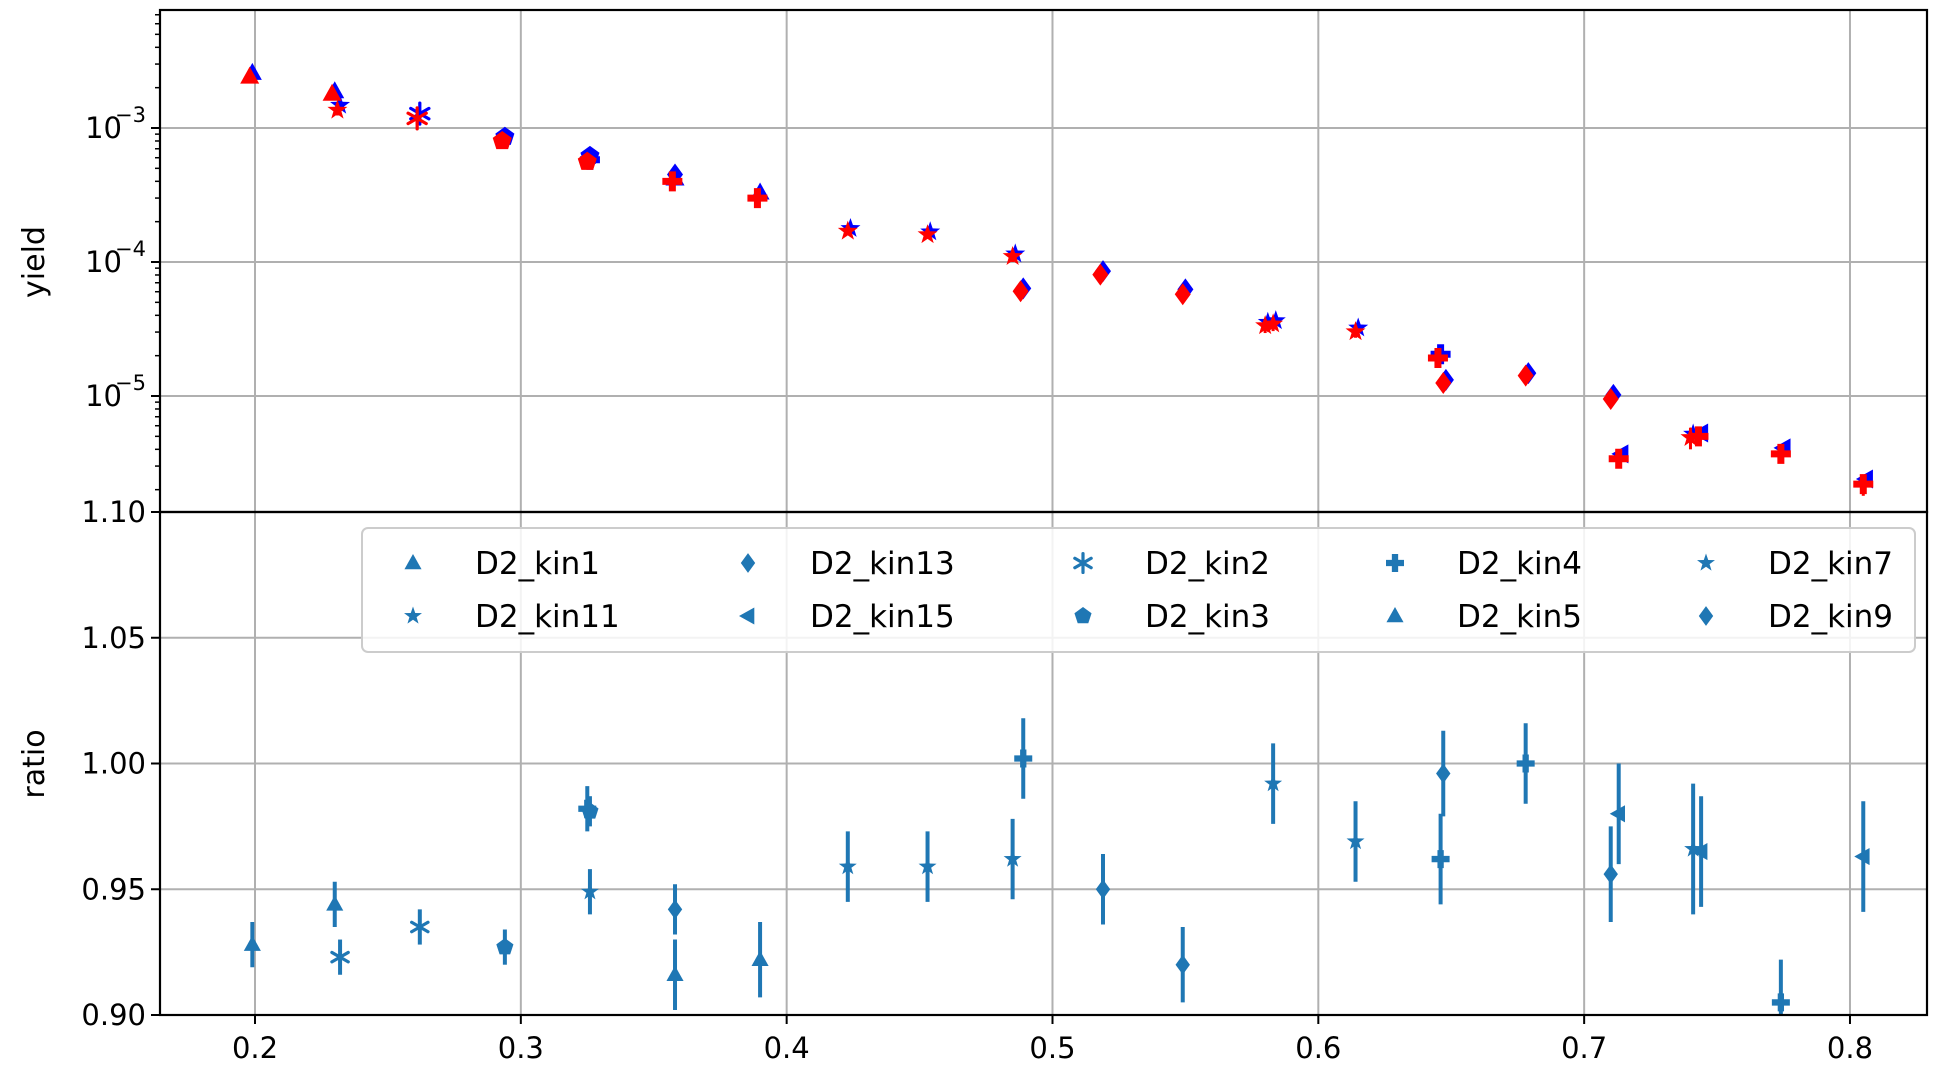 The width and height of the screenshot is (1954, 1073). Describe the element at coordinates (1830, 617) in the screenshot. I see `legend-label: D2_kin9` at that location.